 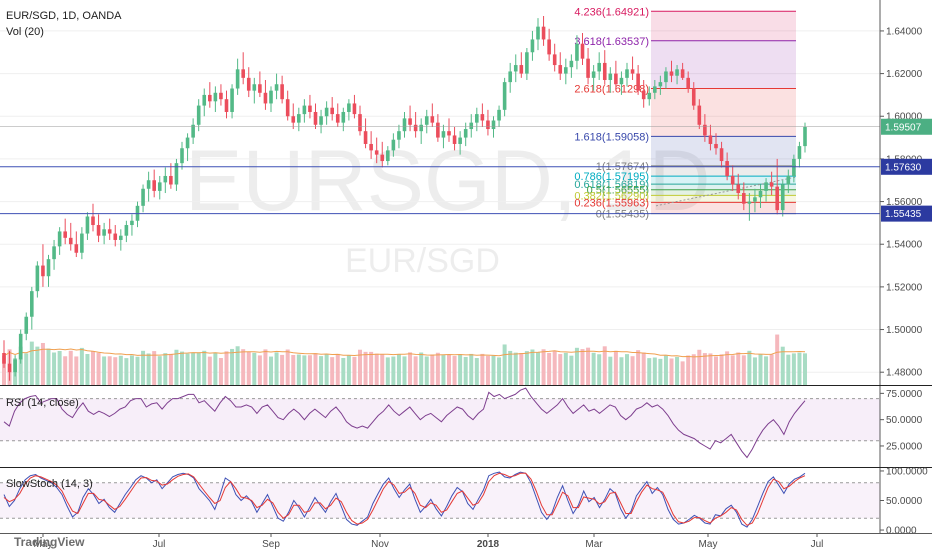 What do you see at coordinates (906, 170) in the screenshot?
I see `price-tags: 1.57630 1.55435 1.59507` at bounding box center [906, 170].